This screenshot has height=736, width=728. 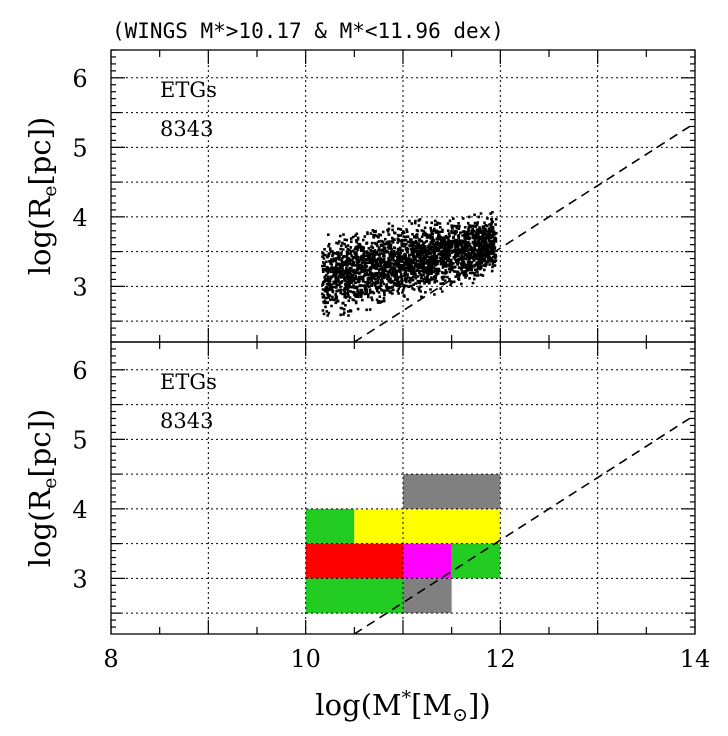 I want to click on scatter-points, so click(x=409, y=264).